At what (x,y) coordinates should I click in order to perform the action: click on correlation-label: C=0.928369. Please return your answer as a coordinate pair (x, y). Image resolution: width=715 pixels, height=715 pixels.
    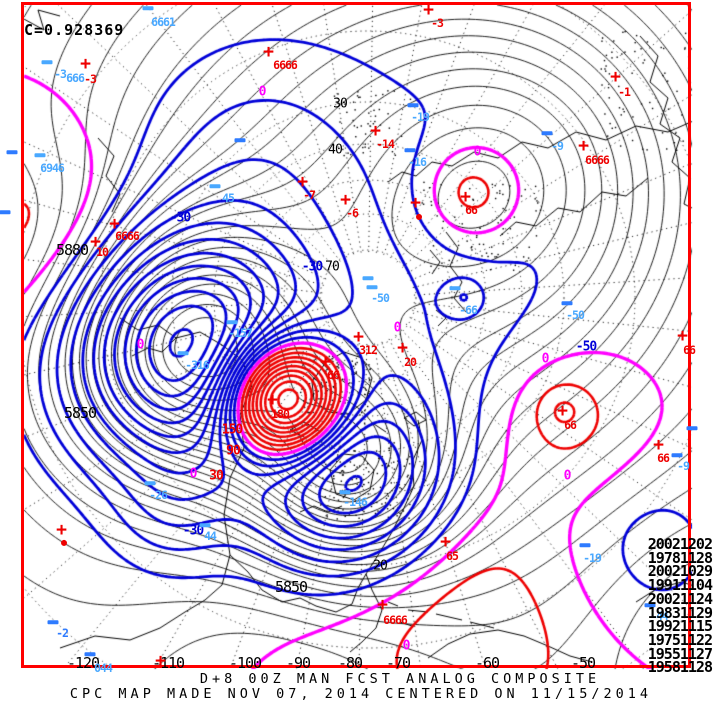
    Looking at the image, I should click on (74, 30).